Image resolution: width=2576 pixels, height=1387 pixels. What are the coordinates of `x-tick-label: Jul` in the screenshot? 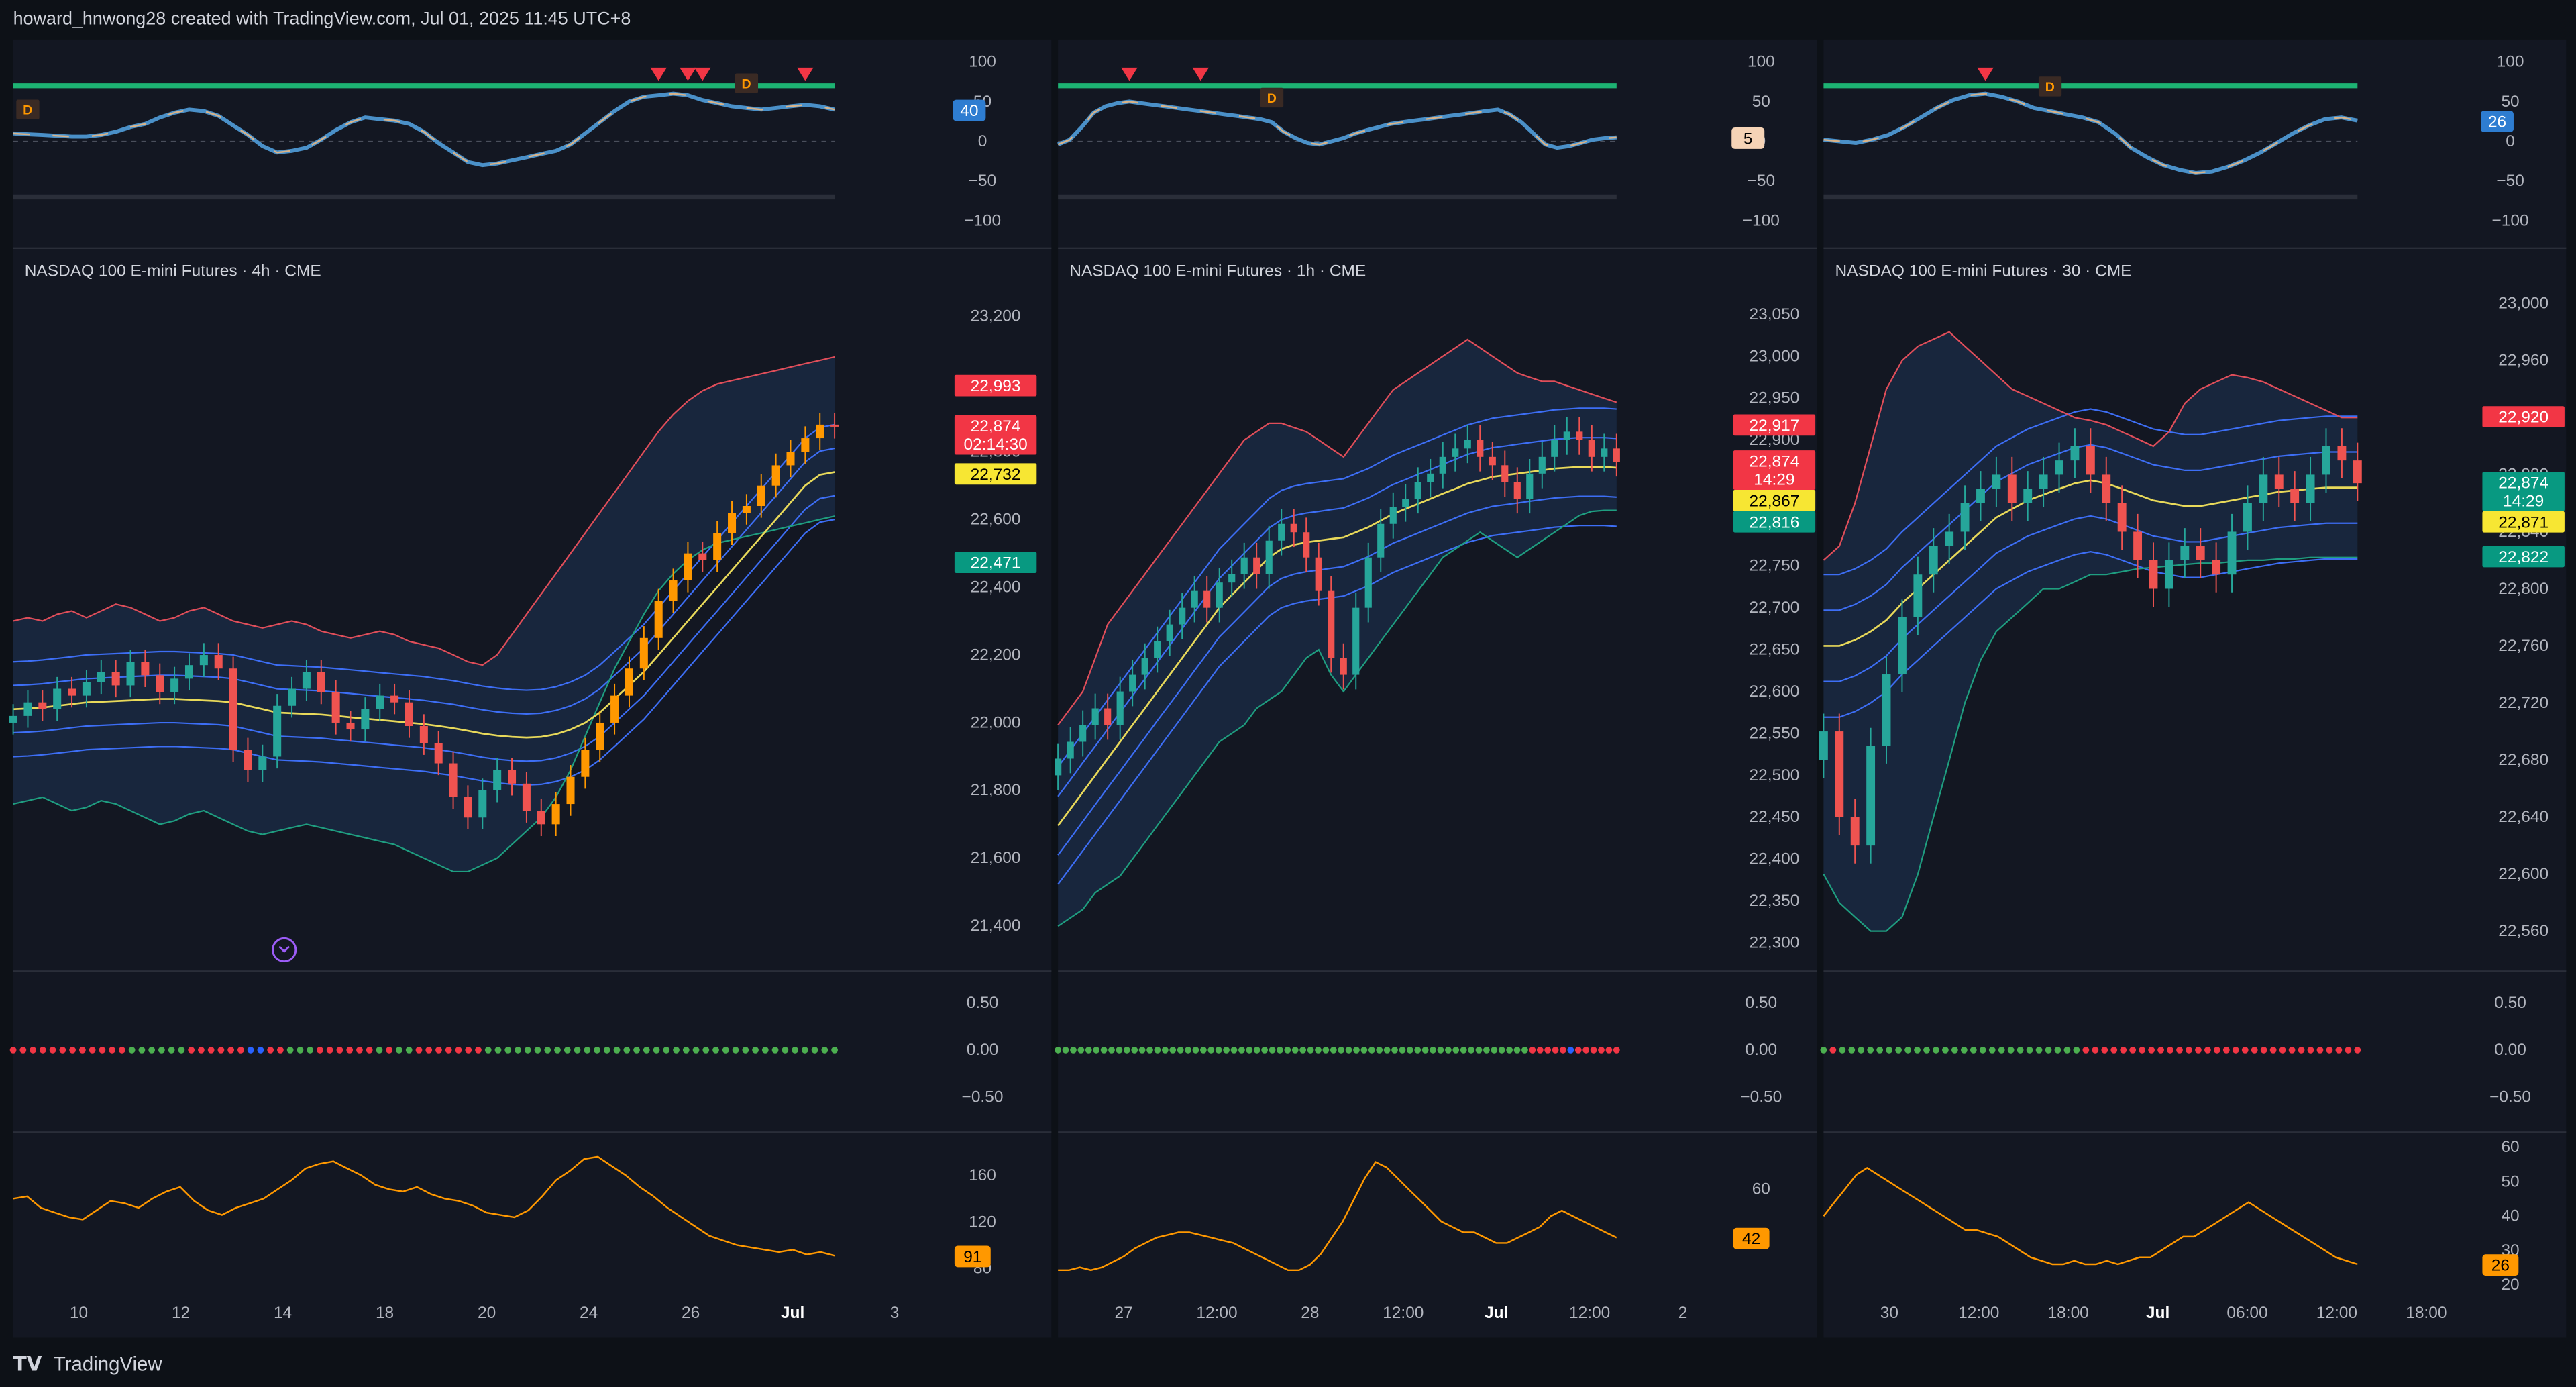 It's located at (2157, 1313).